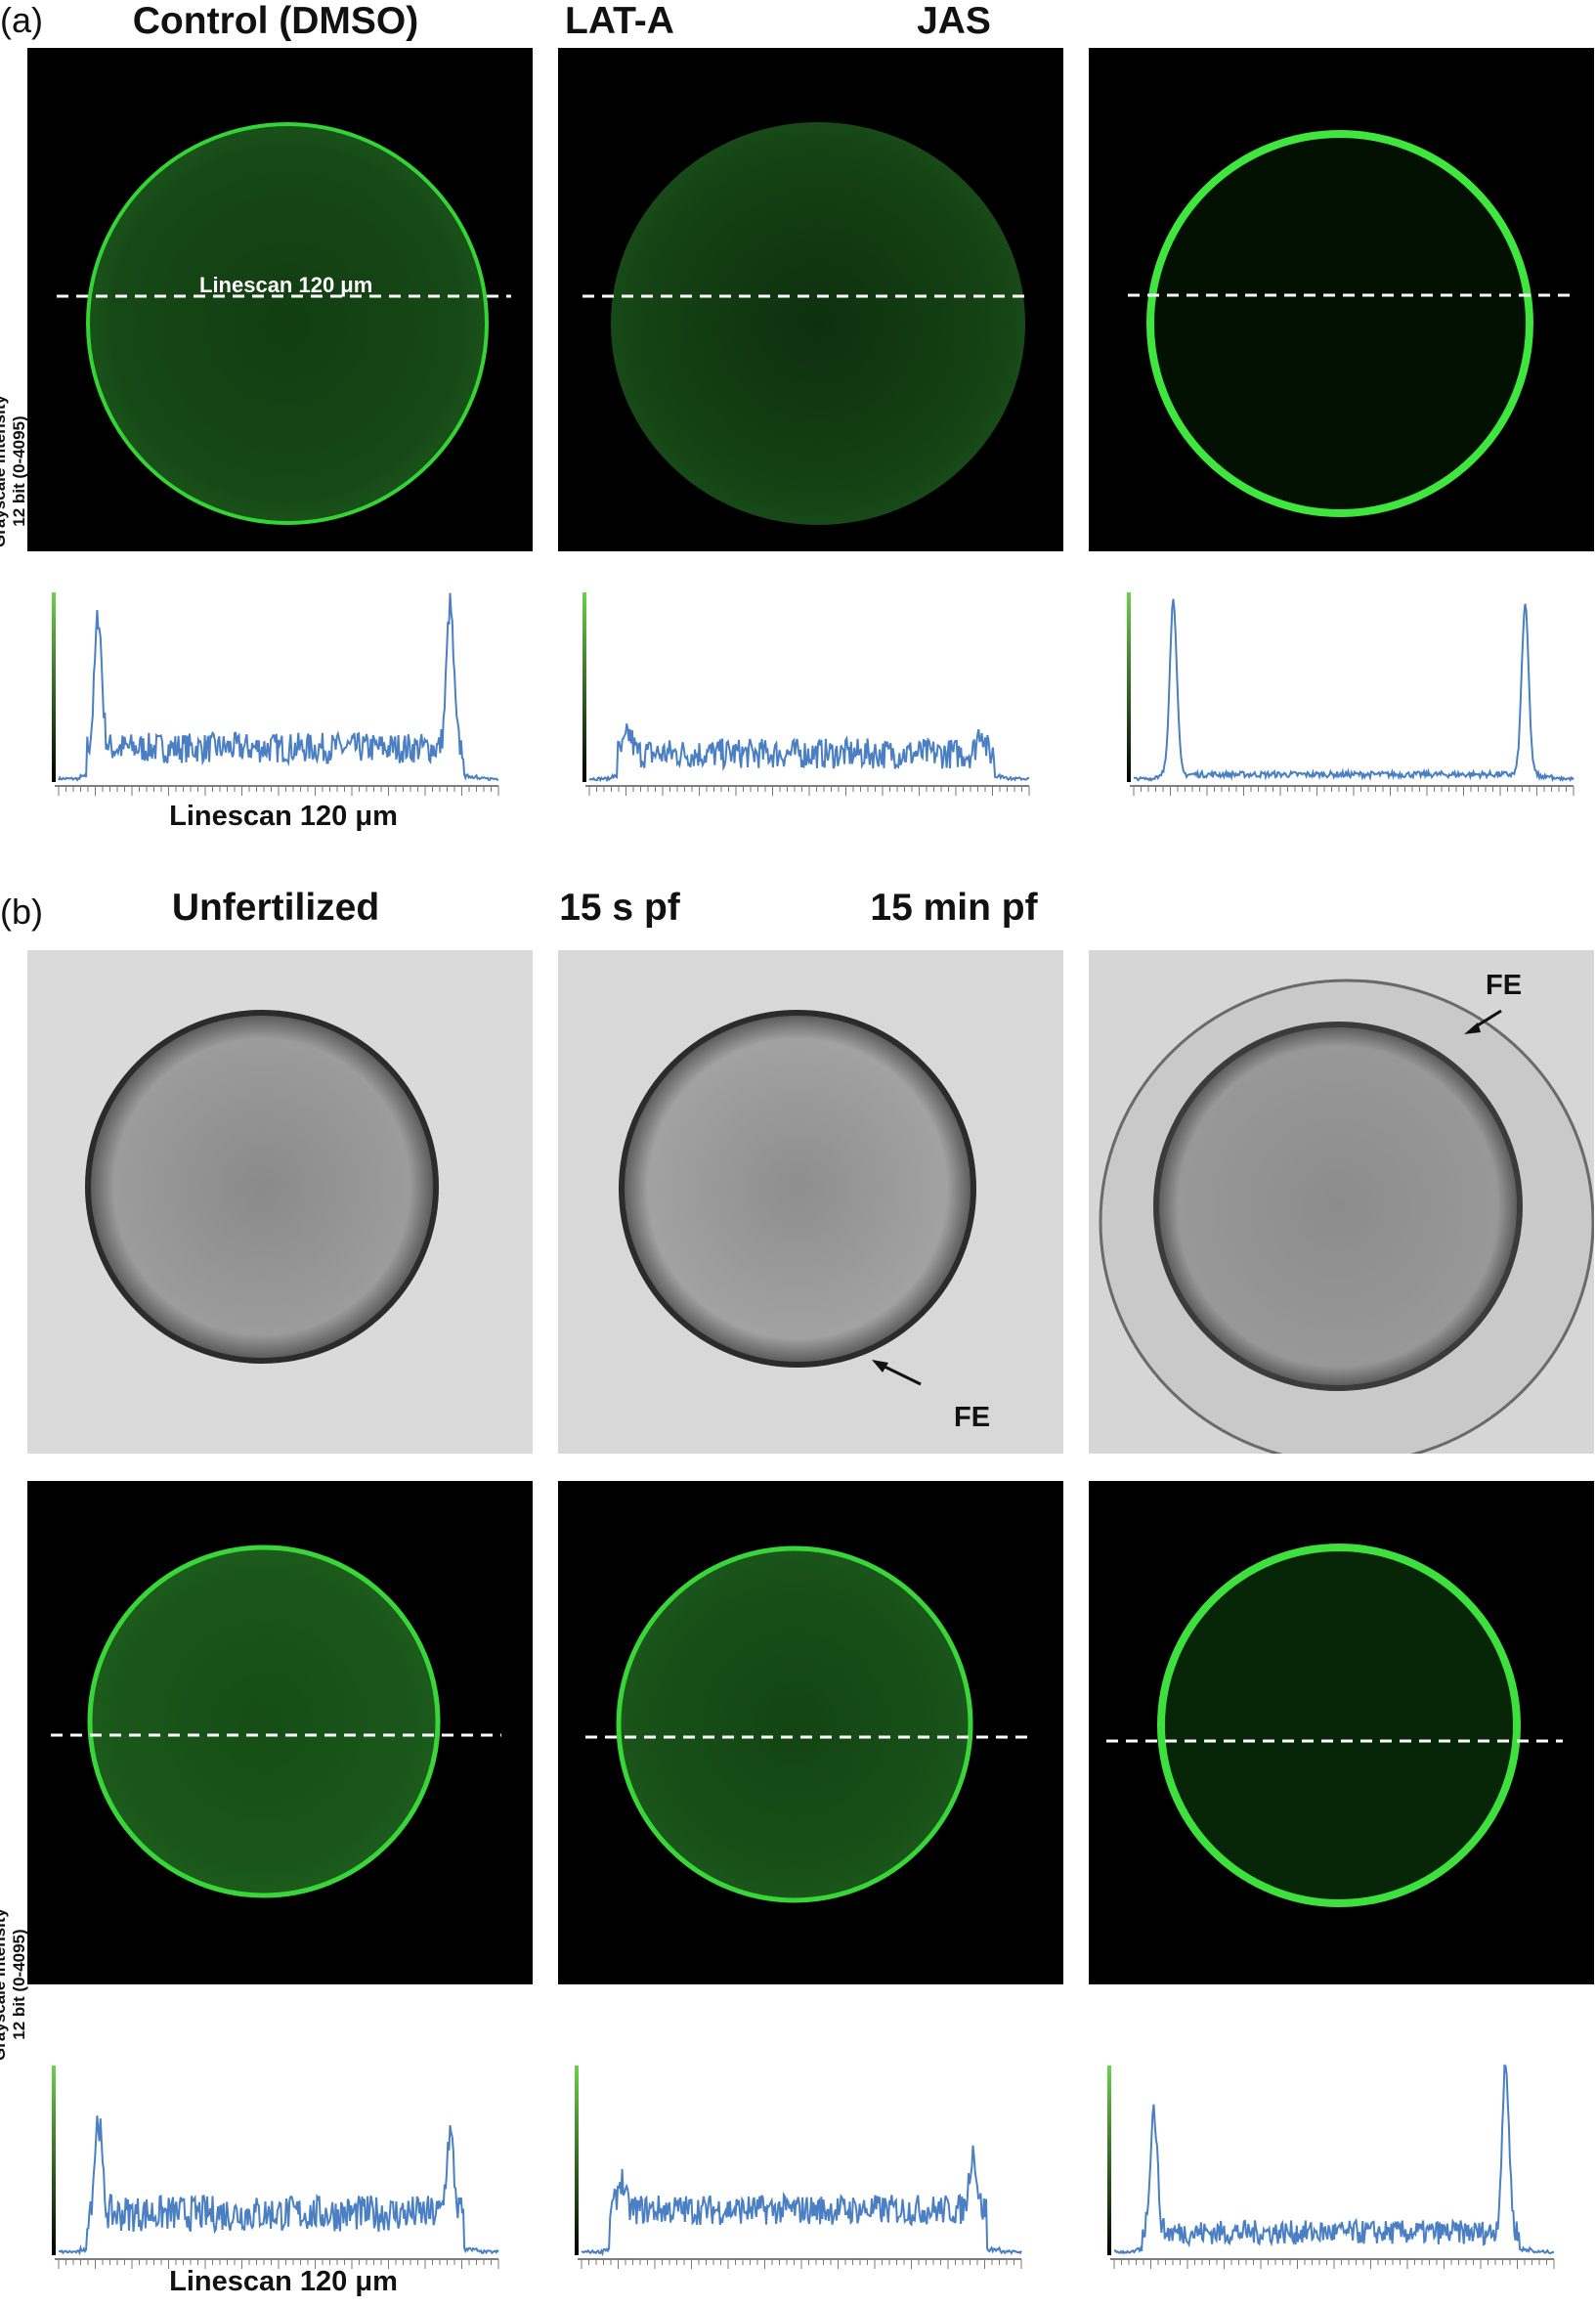  I want to click on column-title-unfertilized: Unfertilized, so click(275, 908).